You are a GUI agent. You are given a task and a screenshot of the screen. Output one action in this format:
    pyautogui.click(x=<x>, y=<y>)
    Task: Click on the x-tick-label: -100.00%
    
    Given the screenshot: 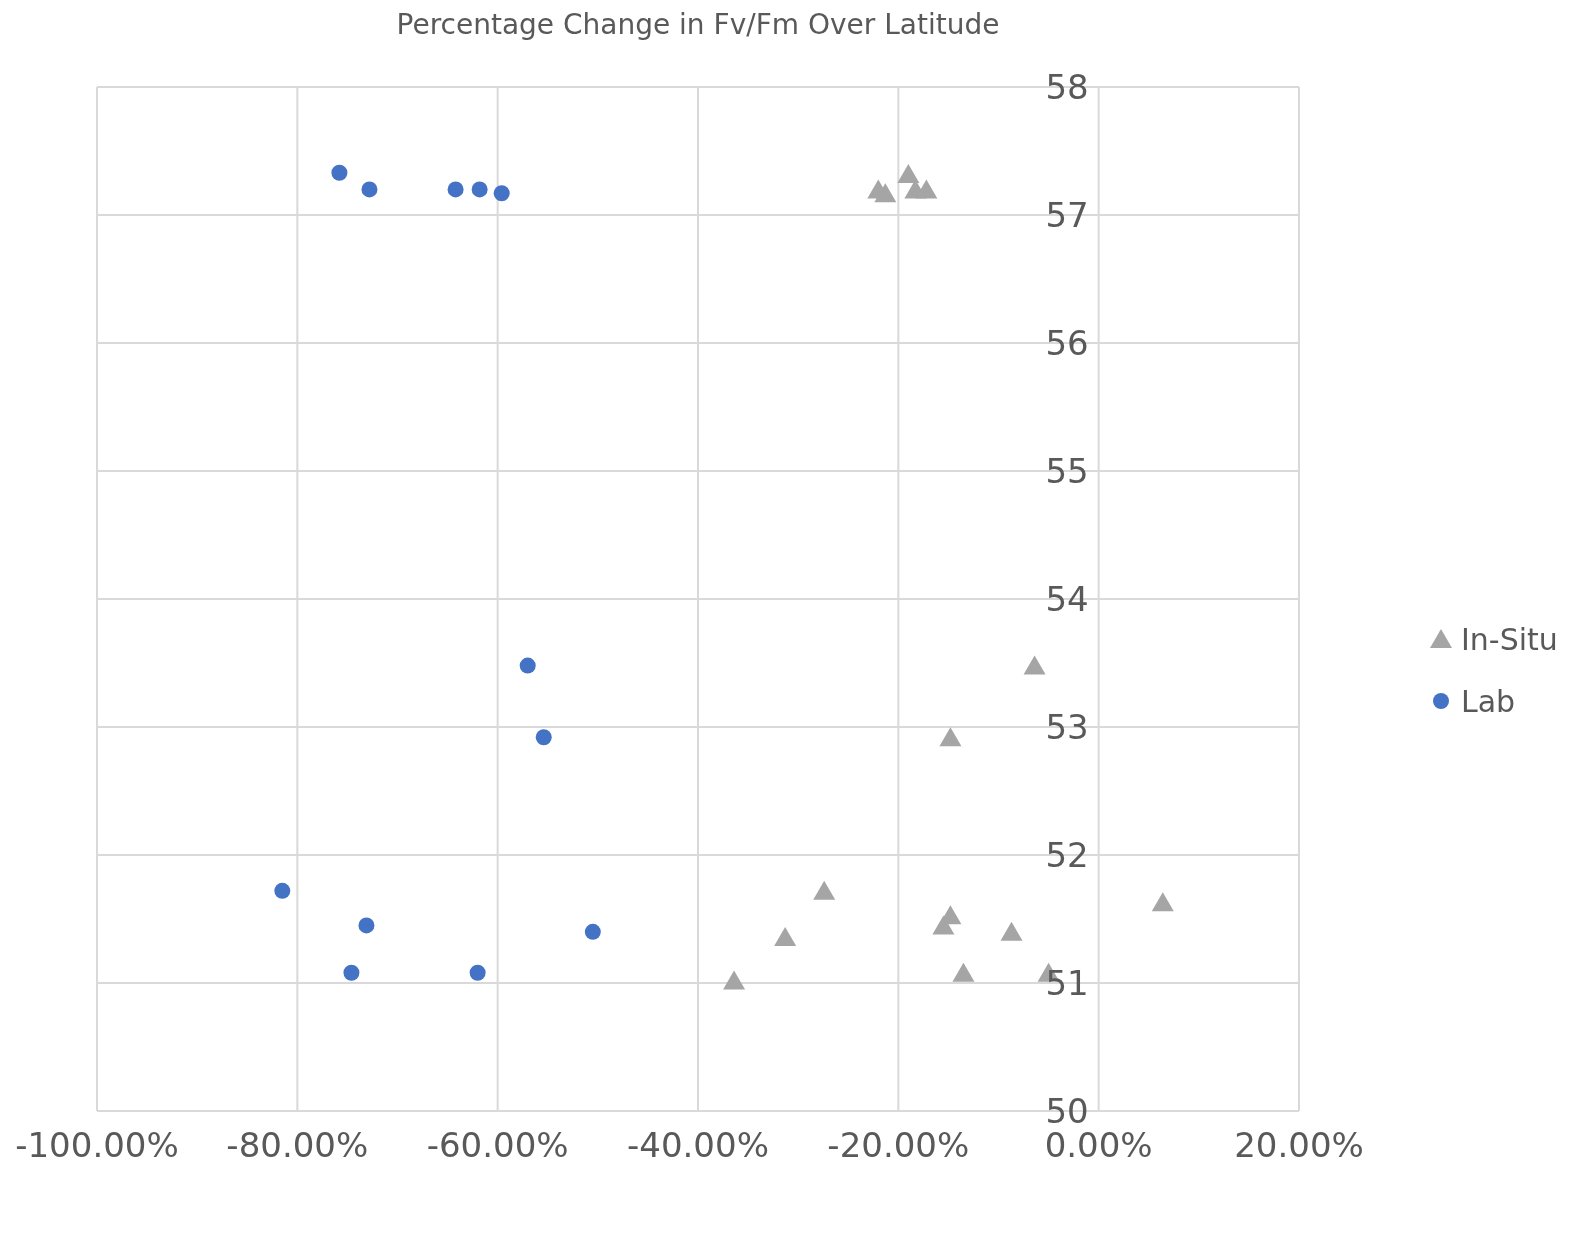 What is the action you would take?
    pyautogui.click(x=97, y=1145)
    